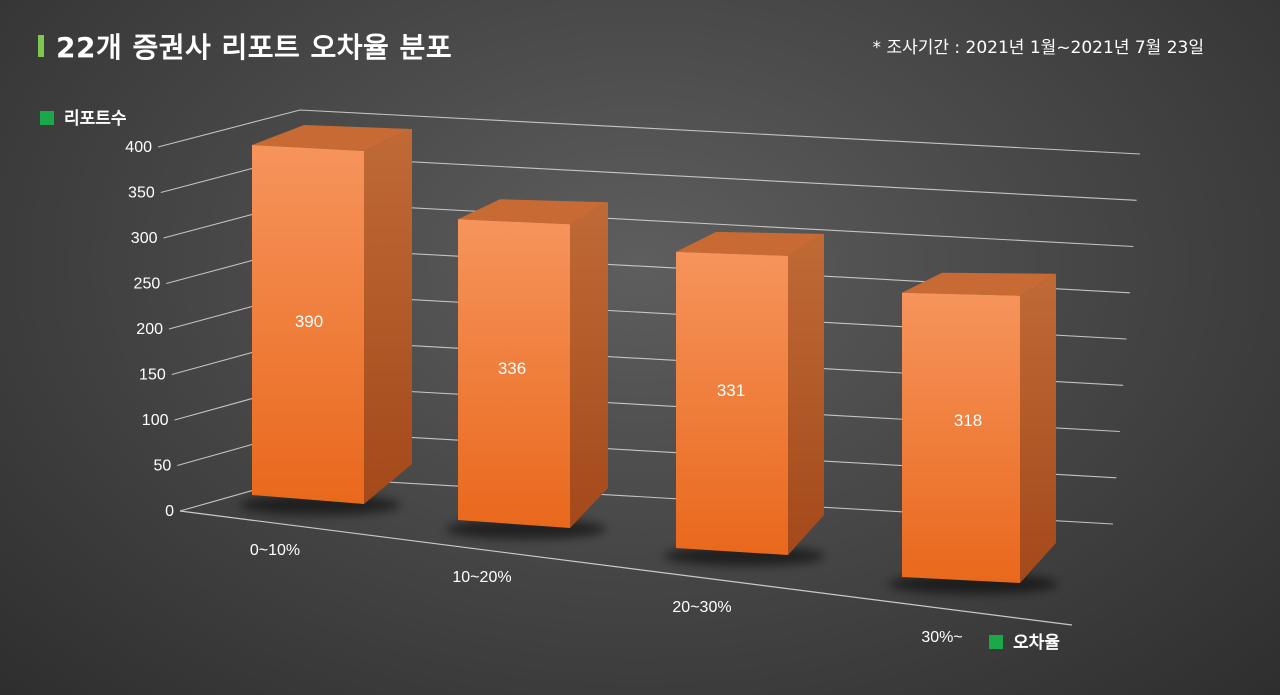  Describe the element at coordinates (47, 118) in the screenshot. I see `ylabel-legend-square` at that location.